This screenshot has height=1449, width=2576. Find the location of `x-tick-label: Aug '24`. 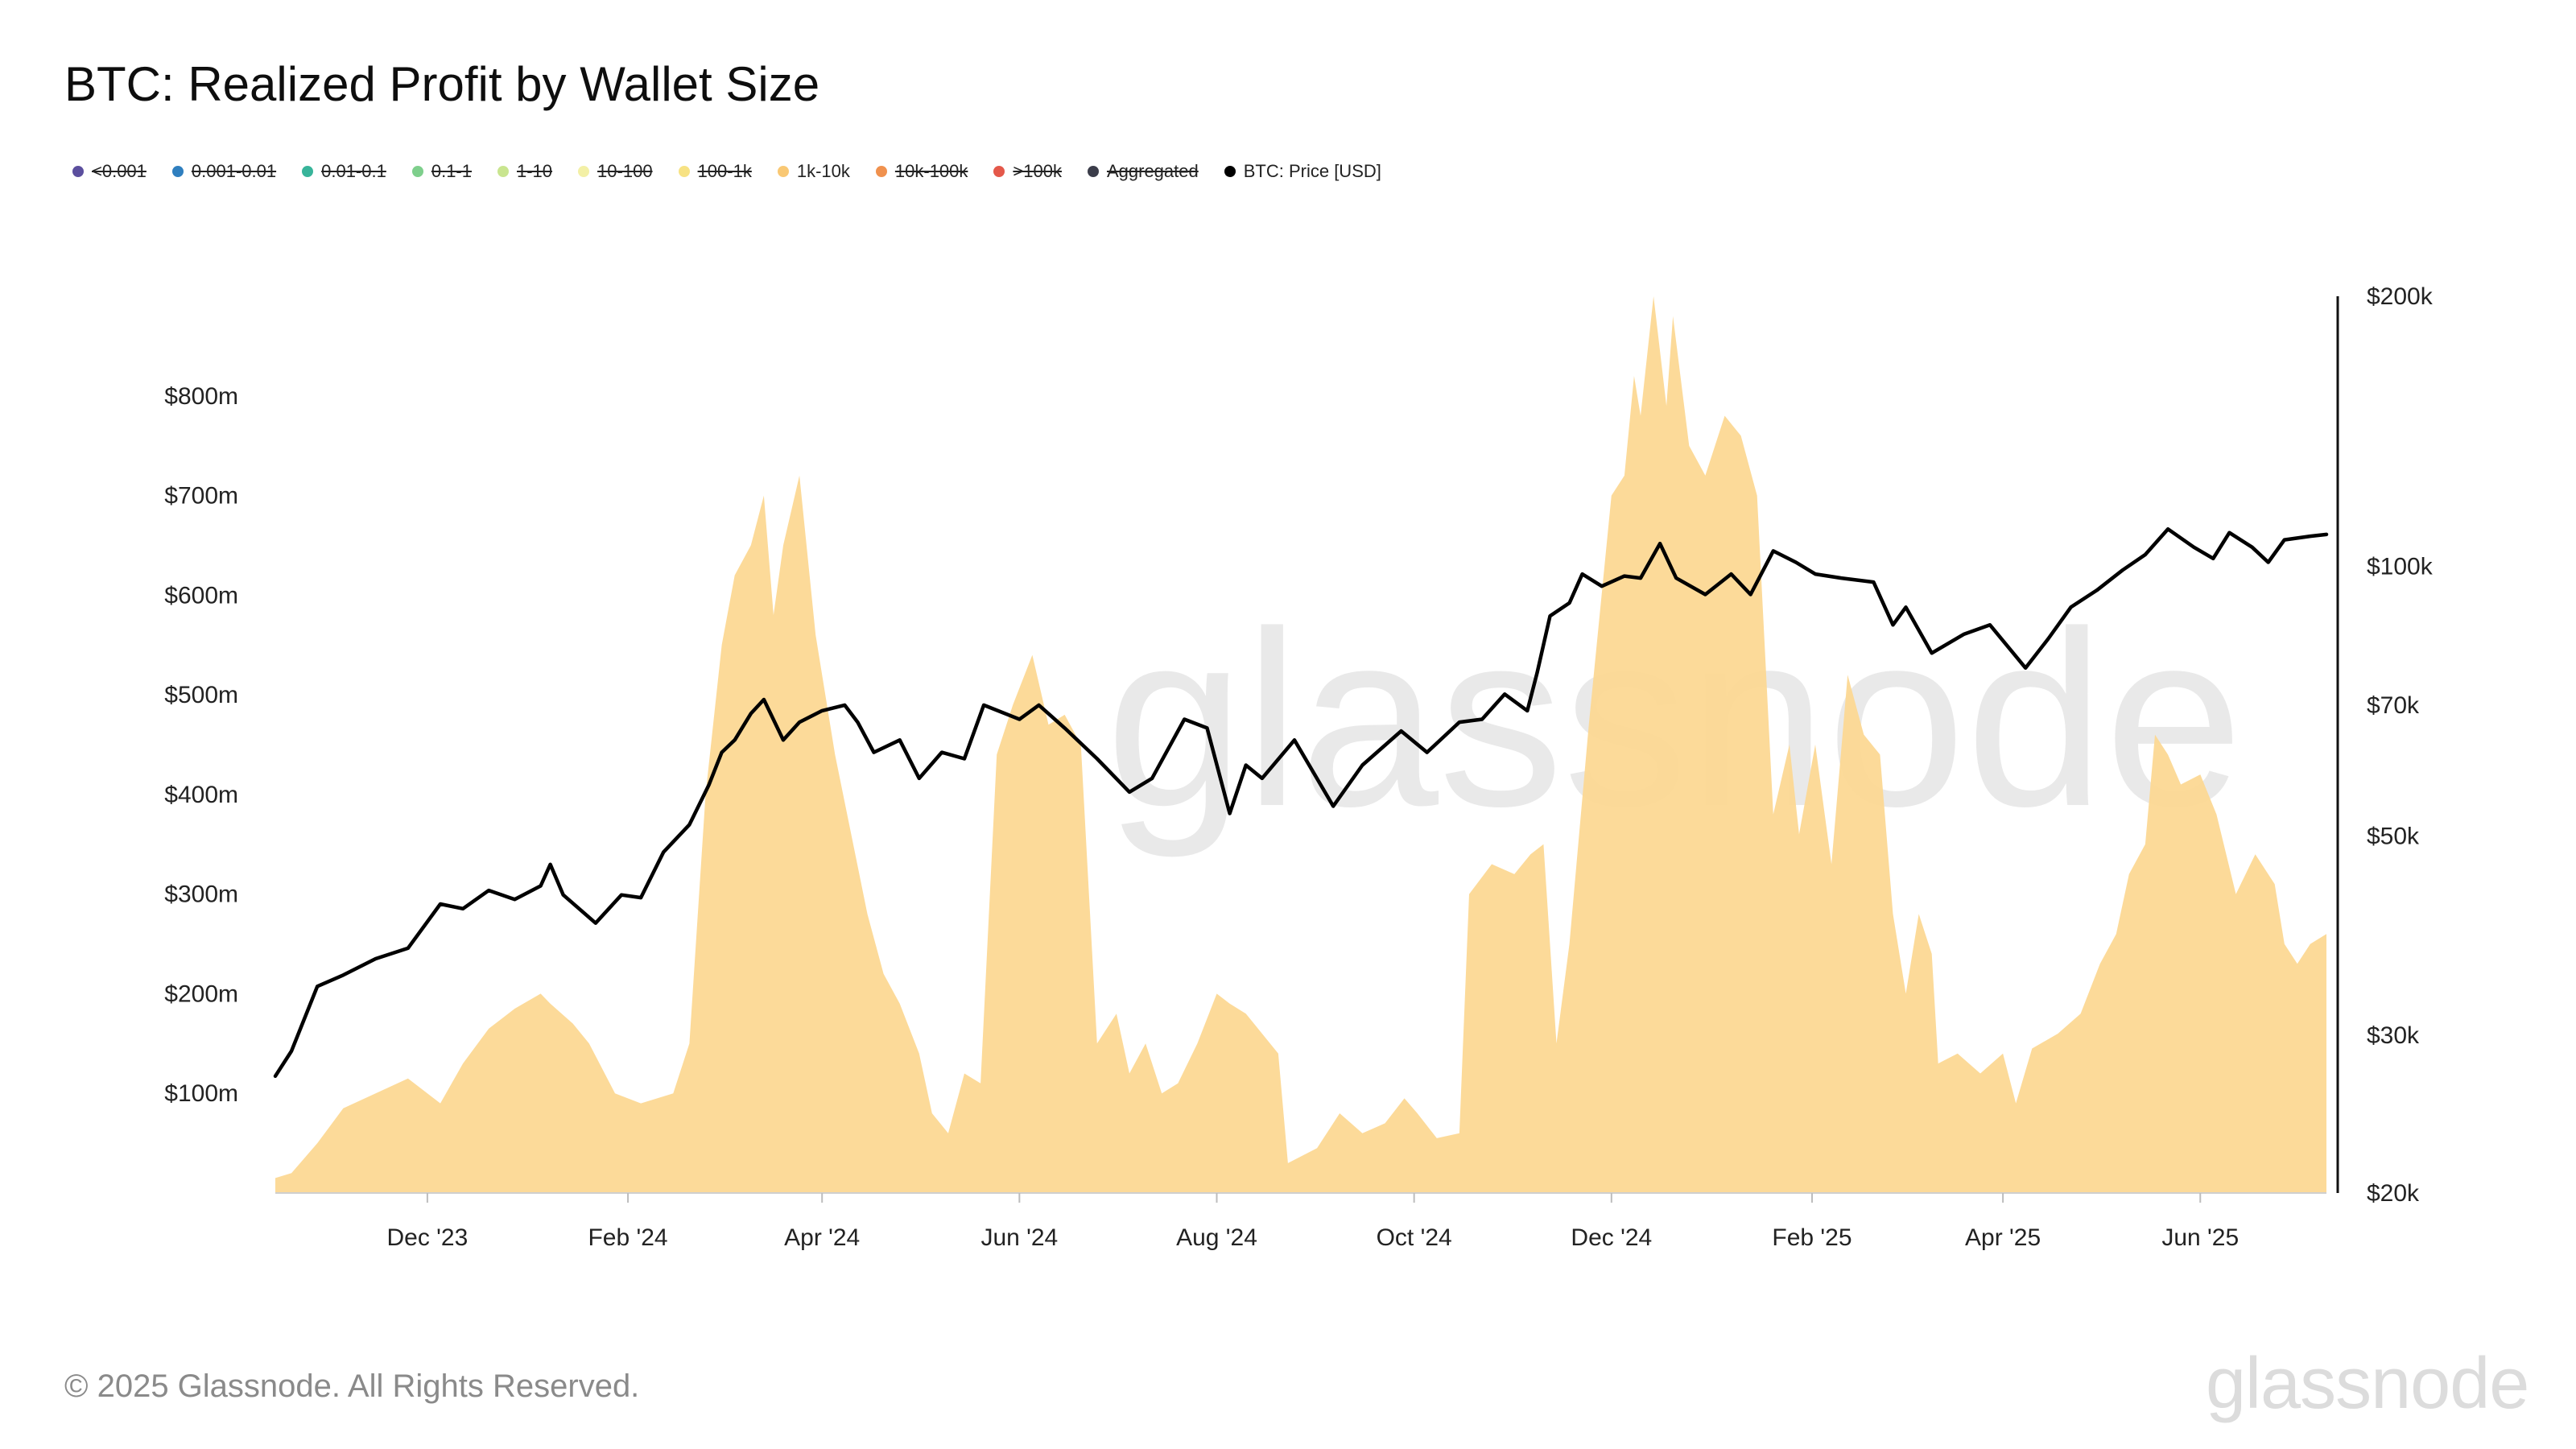

x-tick-label: Aug '24 is located at coordinates (1216, 1237).